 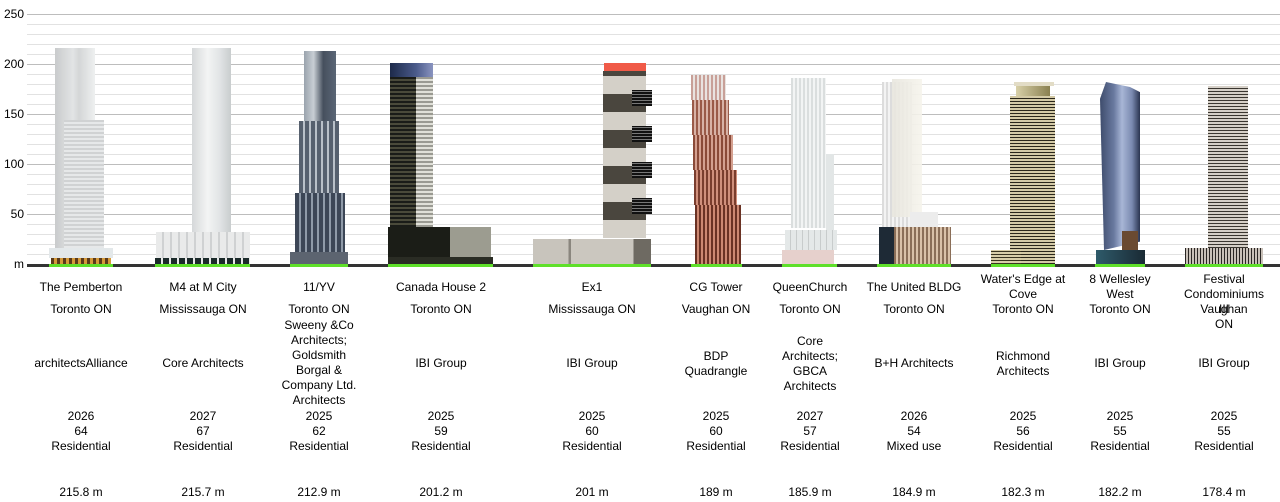 I want to click on building-architect: B+H Architects, so click(x=914, y=363).